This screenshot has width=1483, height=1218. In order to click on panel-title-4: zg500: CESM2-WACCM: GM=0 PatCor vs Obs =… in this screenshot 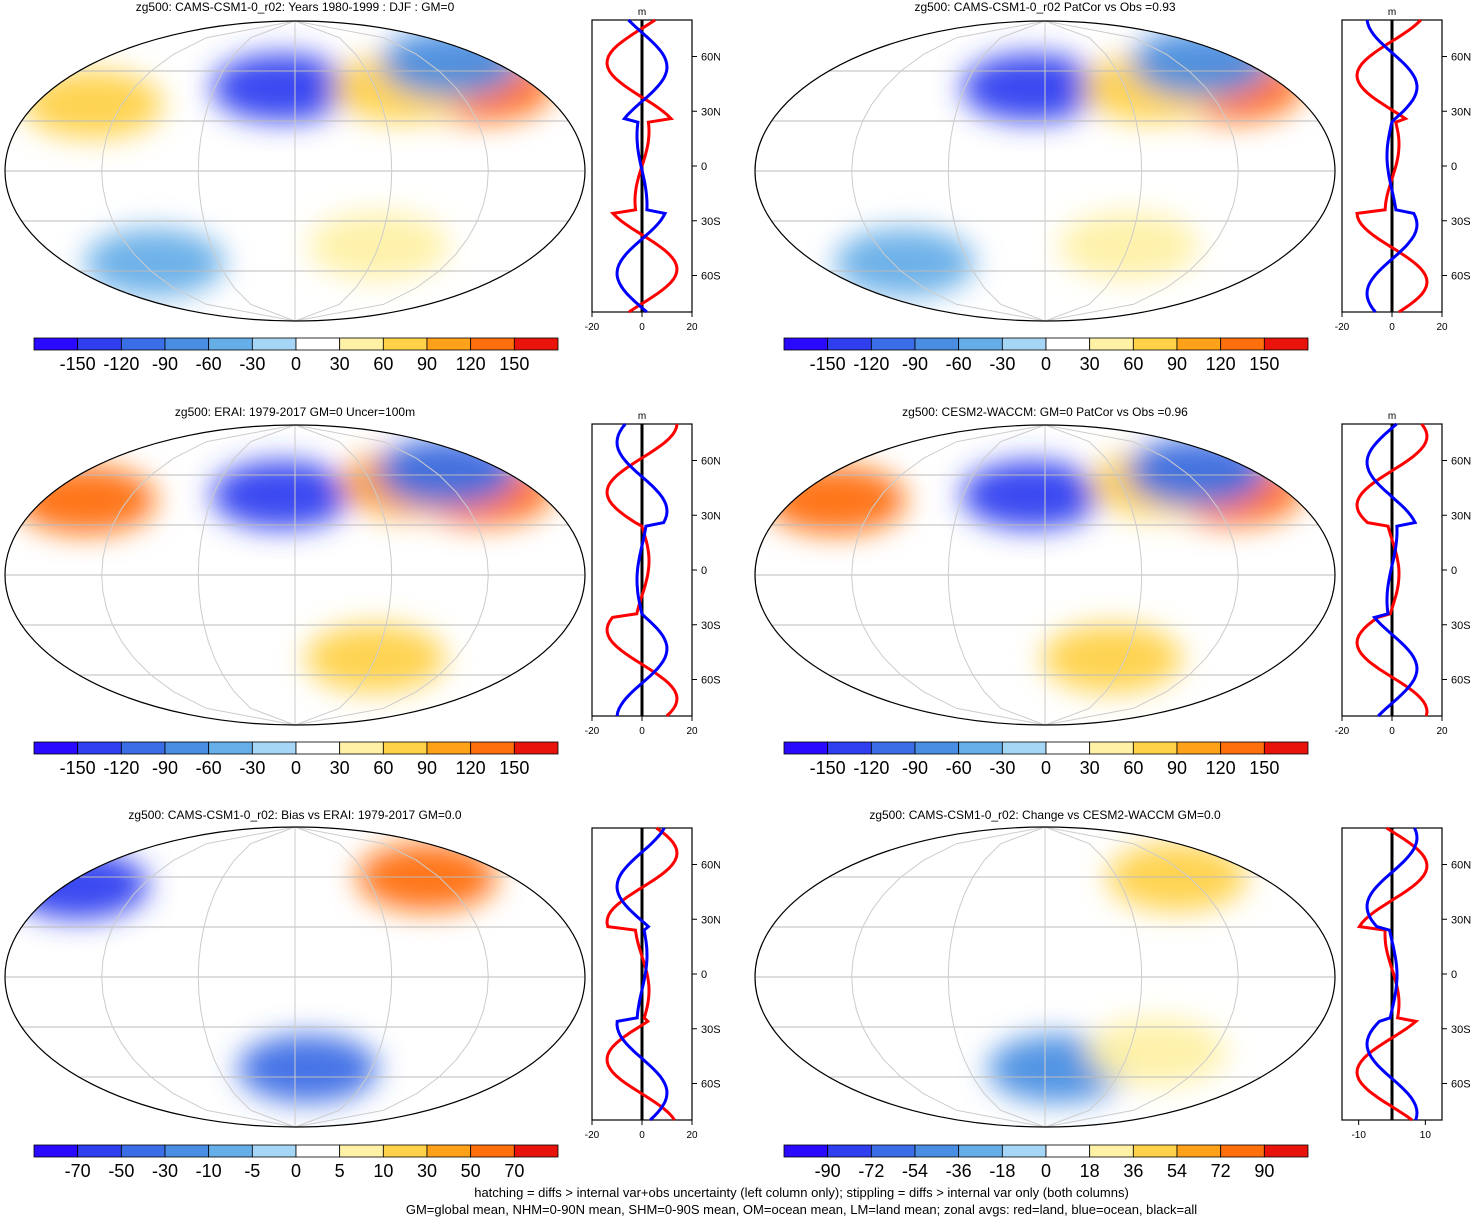, I will do `click(1045, 412)`.